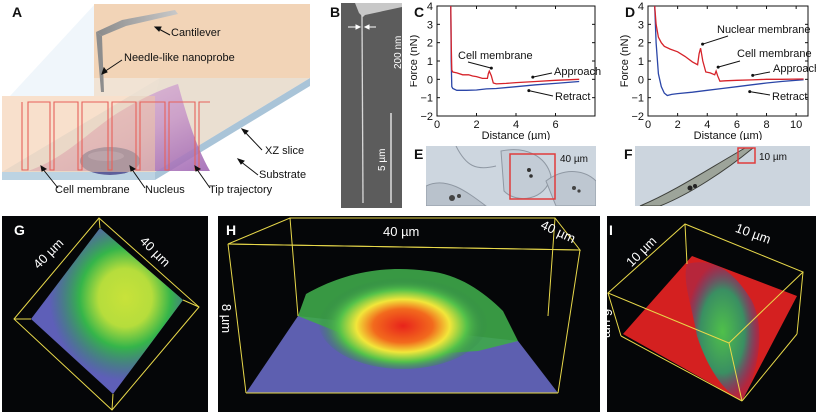 The height and width of the screenshot is (416, 816). I want to click on panel-label-f: F, so click(628, 154).